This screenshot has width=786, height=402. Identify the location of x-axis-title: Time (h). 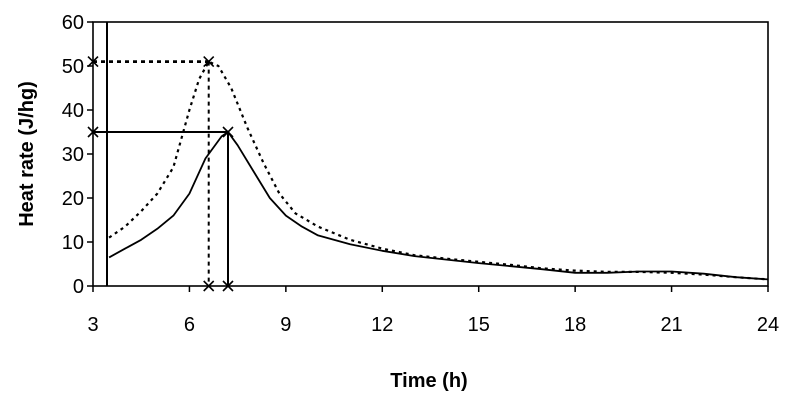
(428, 381).